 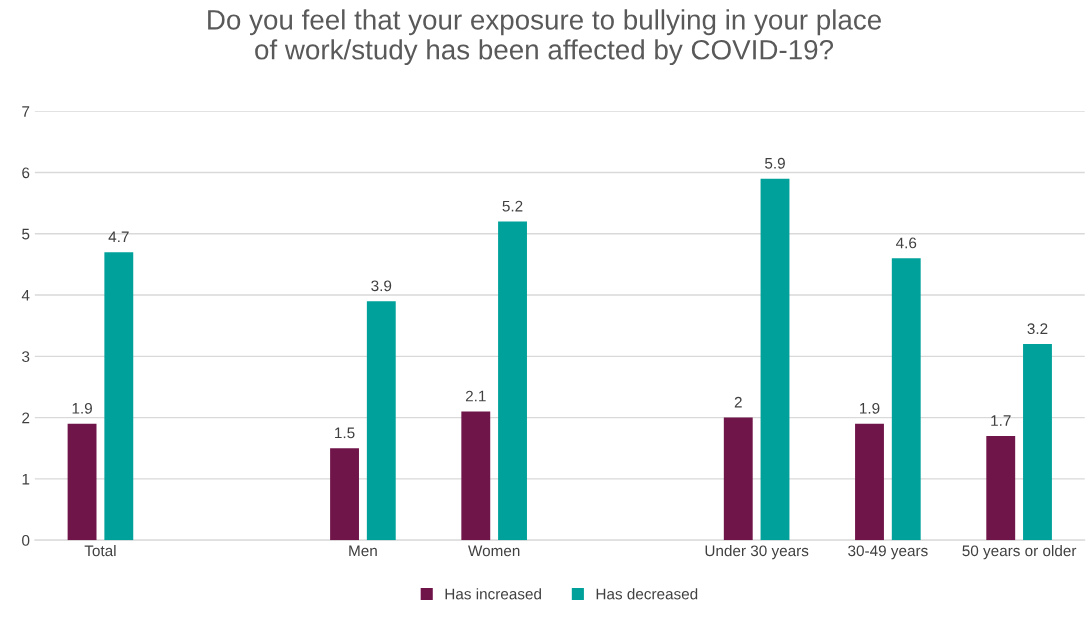 I want to click on data-label: 2.1, so click(x=475, y=396).